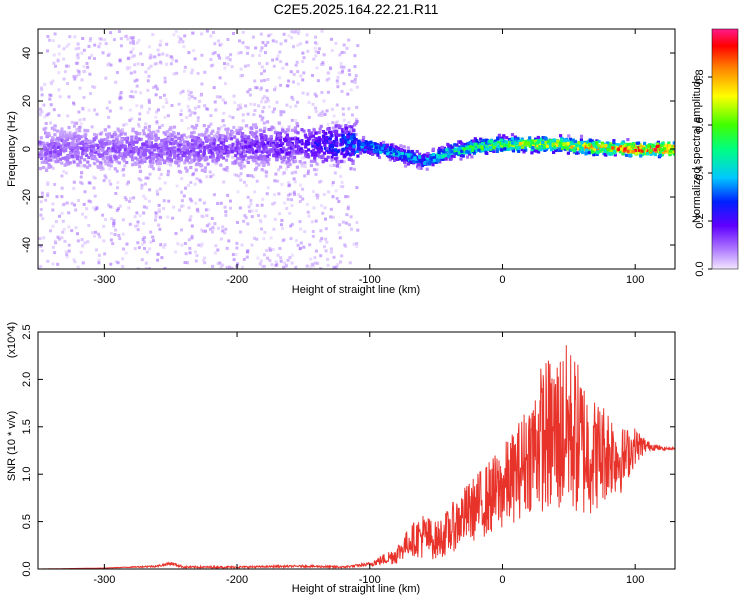 The image size is (750, 600). What do you see at coordinates (12, 340) in the screenshot?
I see `snr-y-multiplier: (x10^4)` at bounding box center [12, 340].